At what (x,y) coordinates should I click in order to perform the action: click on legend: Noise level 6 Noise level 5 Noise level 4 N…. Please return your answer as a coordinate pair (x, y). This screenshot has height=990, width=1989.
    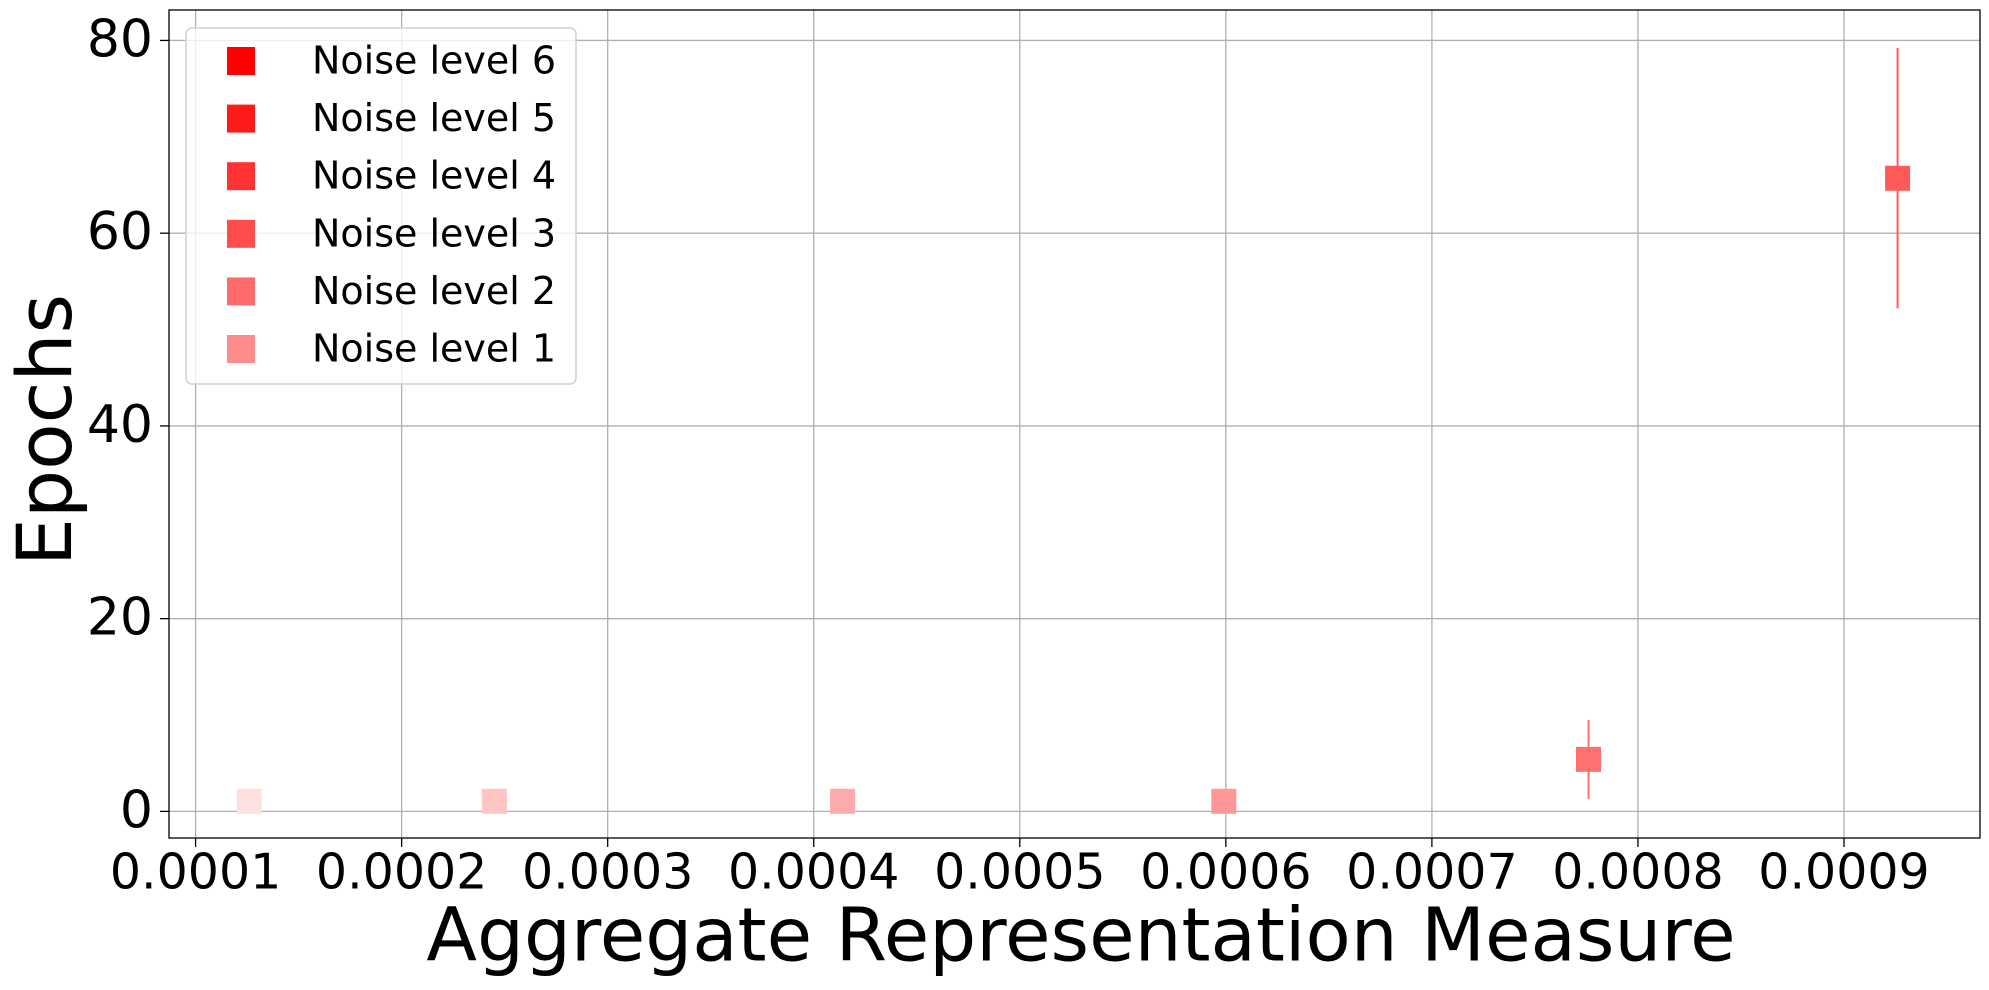
    Looking at the image, I should click on (381, 206).